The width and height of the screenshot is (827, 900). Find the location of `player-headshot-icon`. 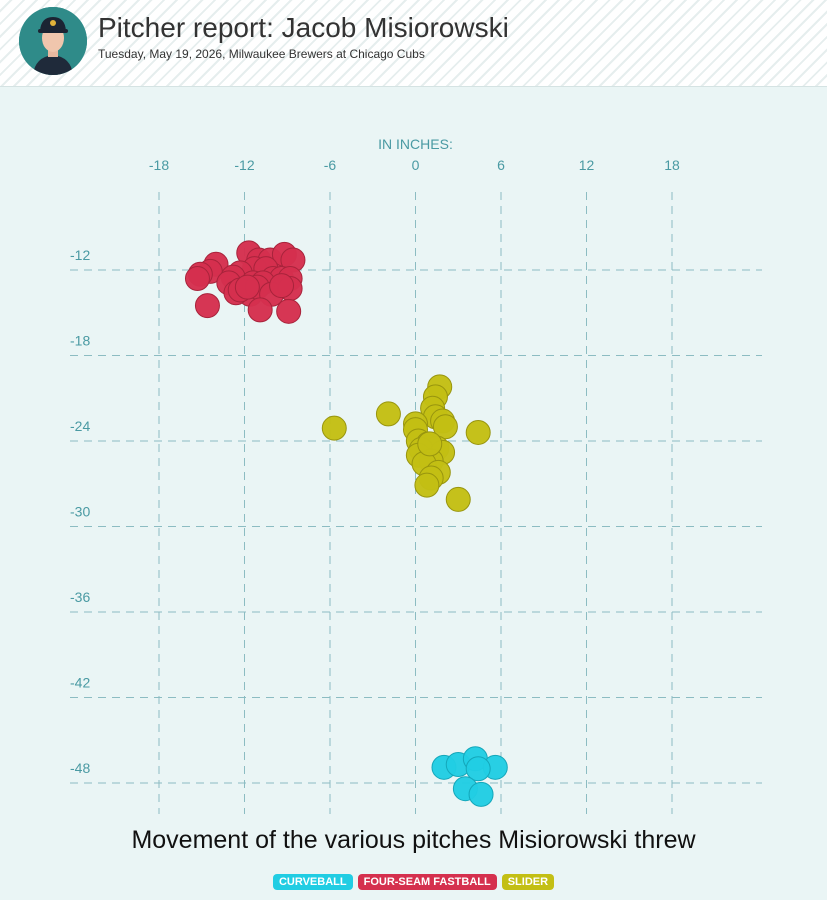

player-headshot-icon is located at coordinates (53, 41).